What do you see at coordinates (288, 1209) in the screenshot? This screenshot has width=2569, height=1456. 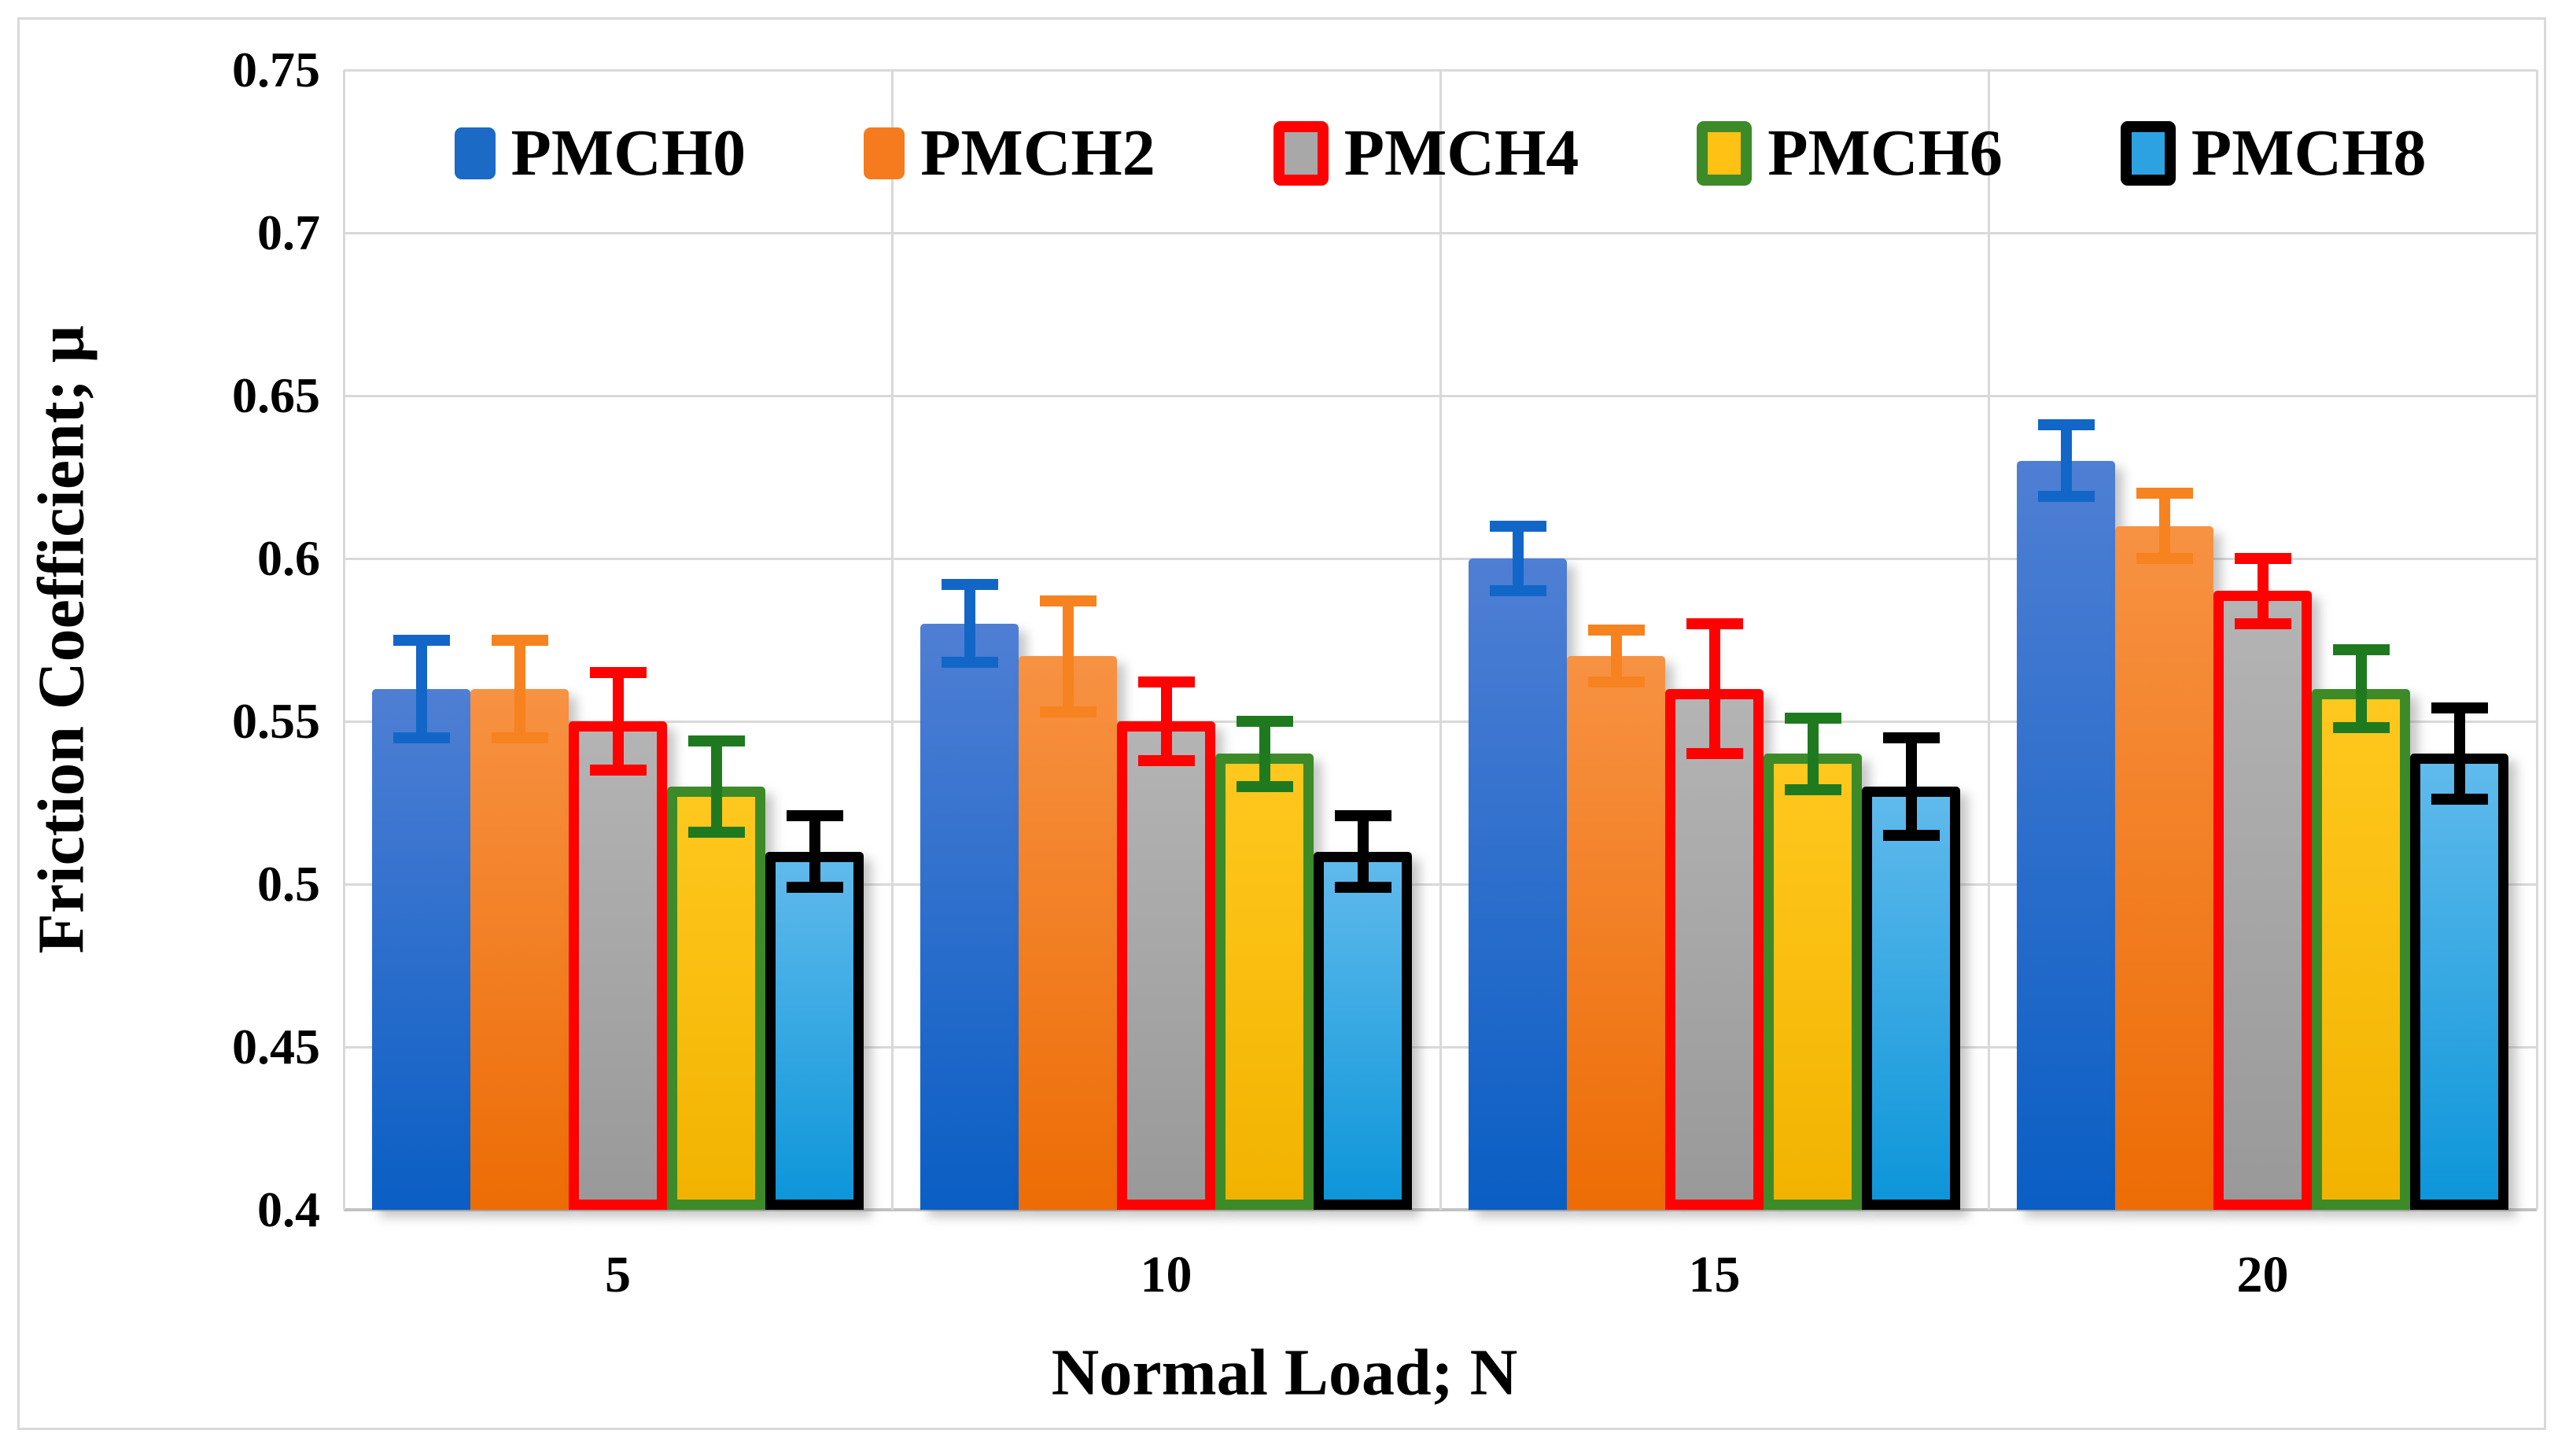 I see `y-tick-label: 0.4` at bounding box center [288, 1209].